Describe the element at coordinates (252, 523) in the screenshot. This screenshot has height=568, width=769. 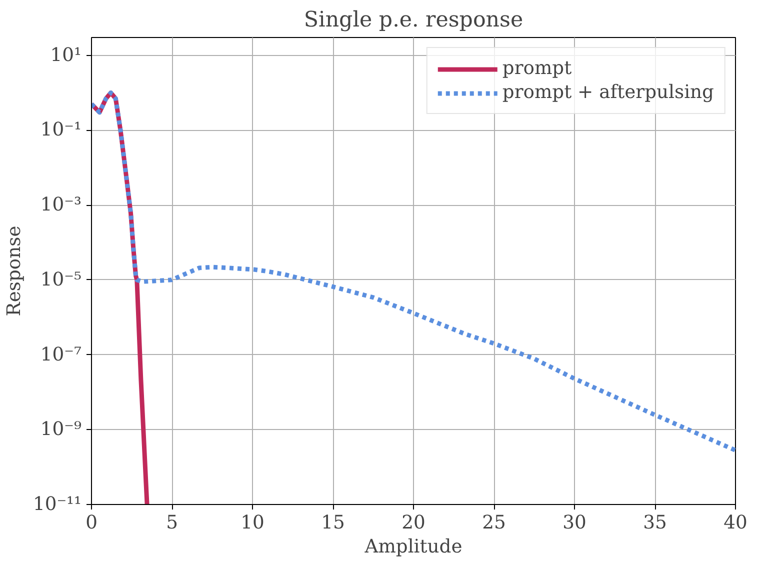
I see `x-tick-label: 10` at that location.